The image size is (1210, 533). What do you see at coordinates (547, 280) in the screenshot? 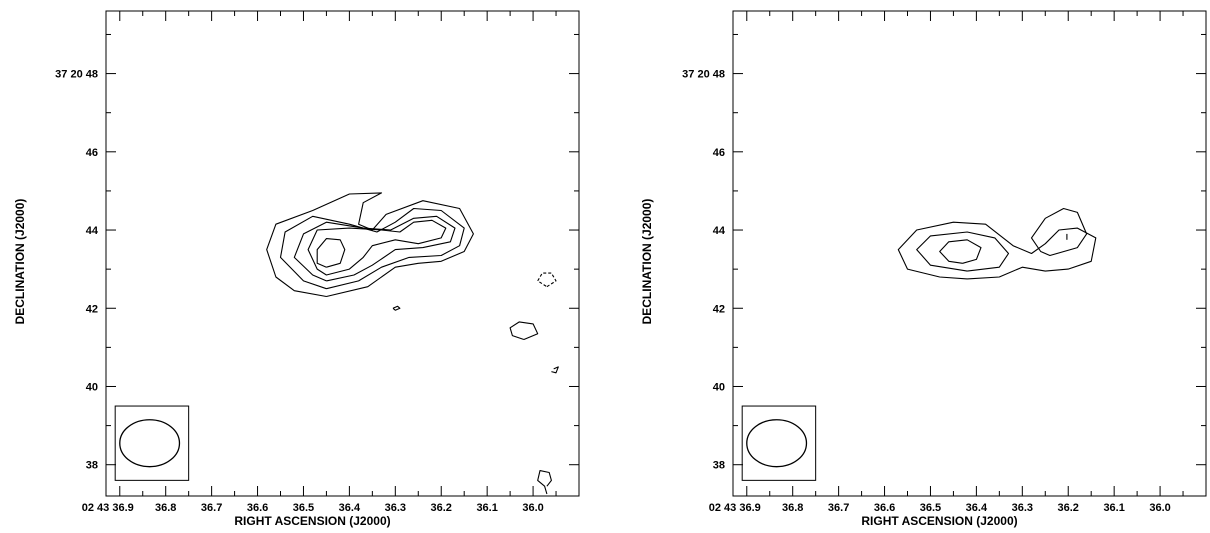
I see `negative-contour` at bounding box center [547, 280].